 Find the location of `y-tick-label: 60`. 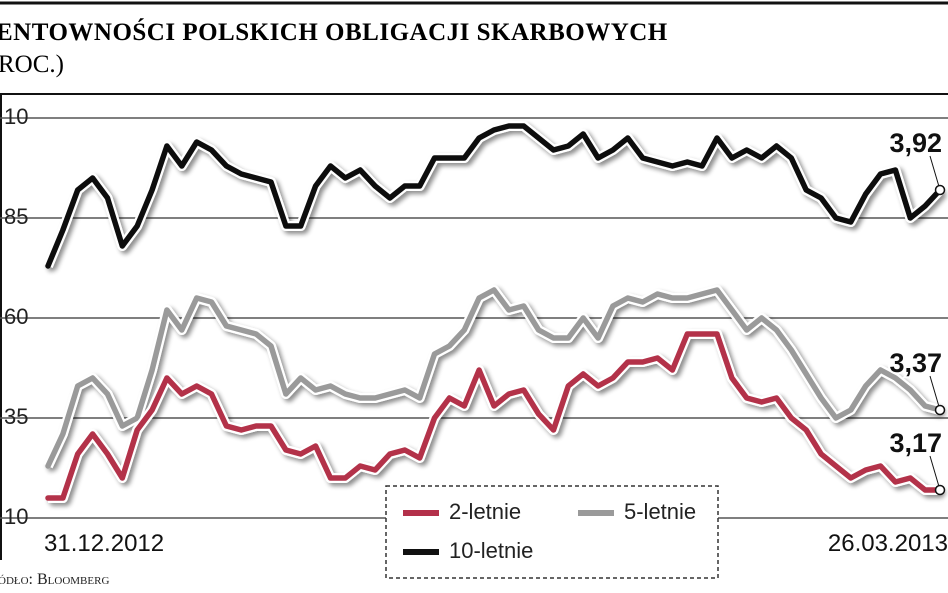

y-tick-label: 60 is located at coordinates (16, 316).